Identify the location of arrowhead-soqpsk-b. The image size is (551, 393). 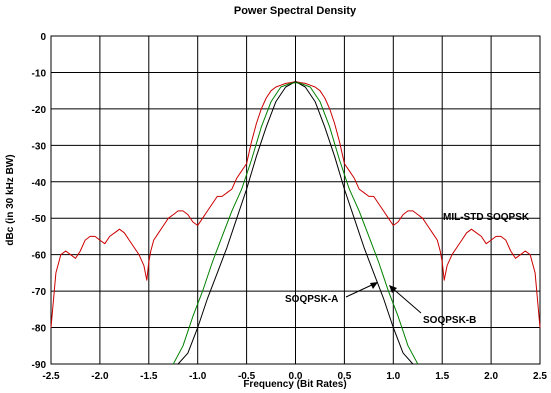
(393, 289).